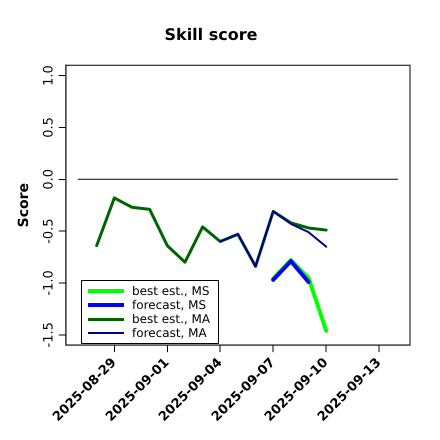  I want to click on y-tick-label: -1.5, so click(49, 335).